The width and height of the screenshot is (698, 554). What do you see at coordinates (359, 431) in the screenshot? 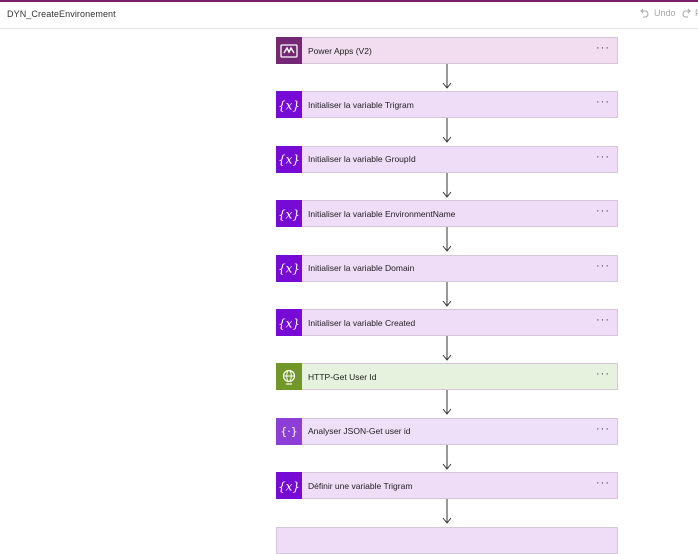
I see `flow-step-label: Analyser JSON-Get user id` at bounding box center [359, 431].